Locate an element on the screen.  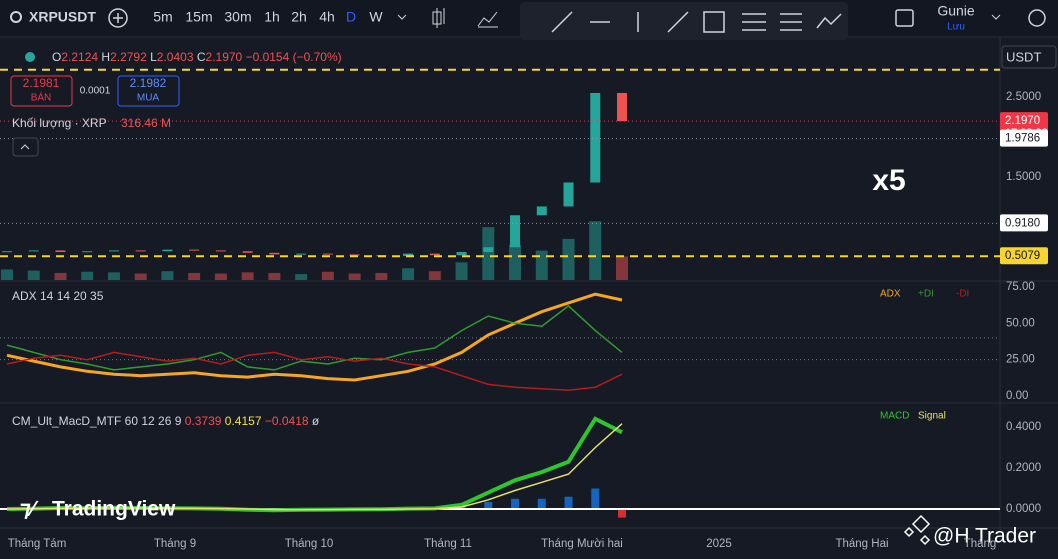
close: 2.1970 is located at coordinates (224, 57).